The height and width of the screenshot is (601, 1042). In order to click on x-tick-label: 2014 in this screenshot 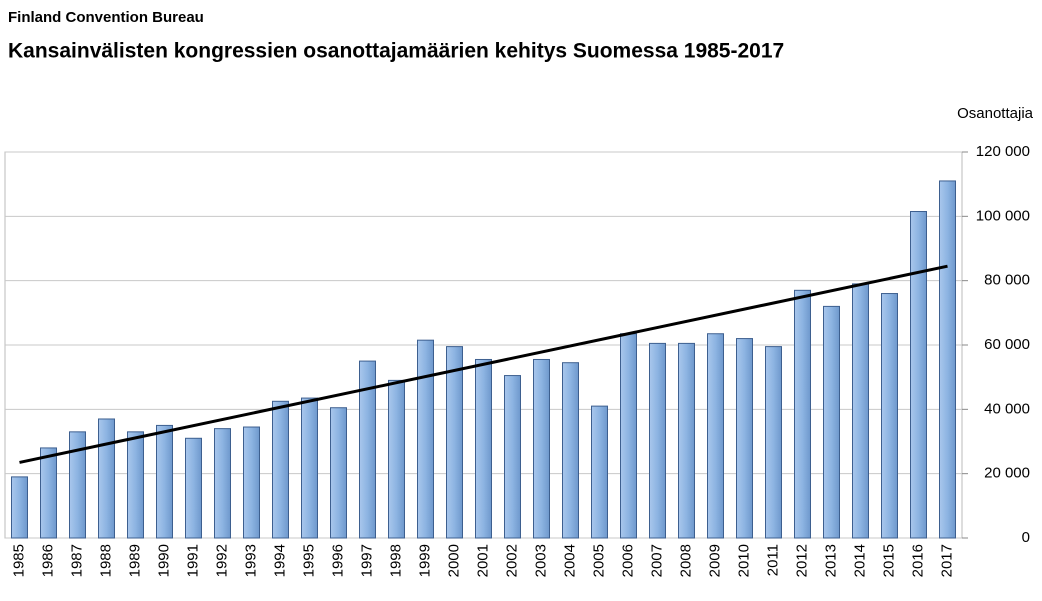, I will do `click(859, 560)`.